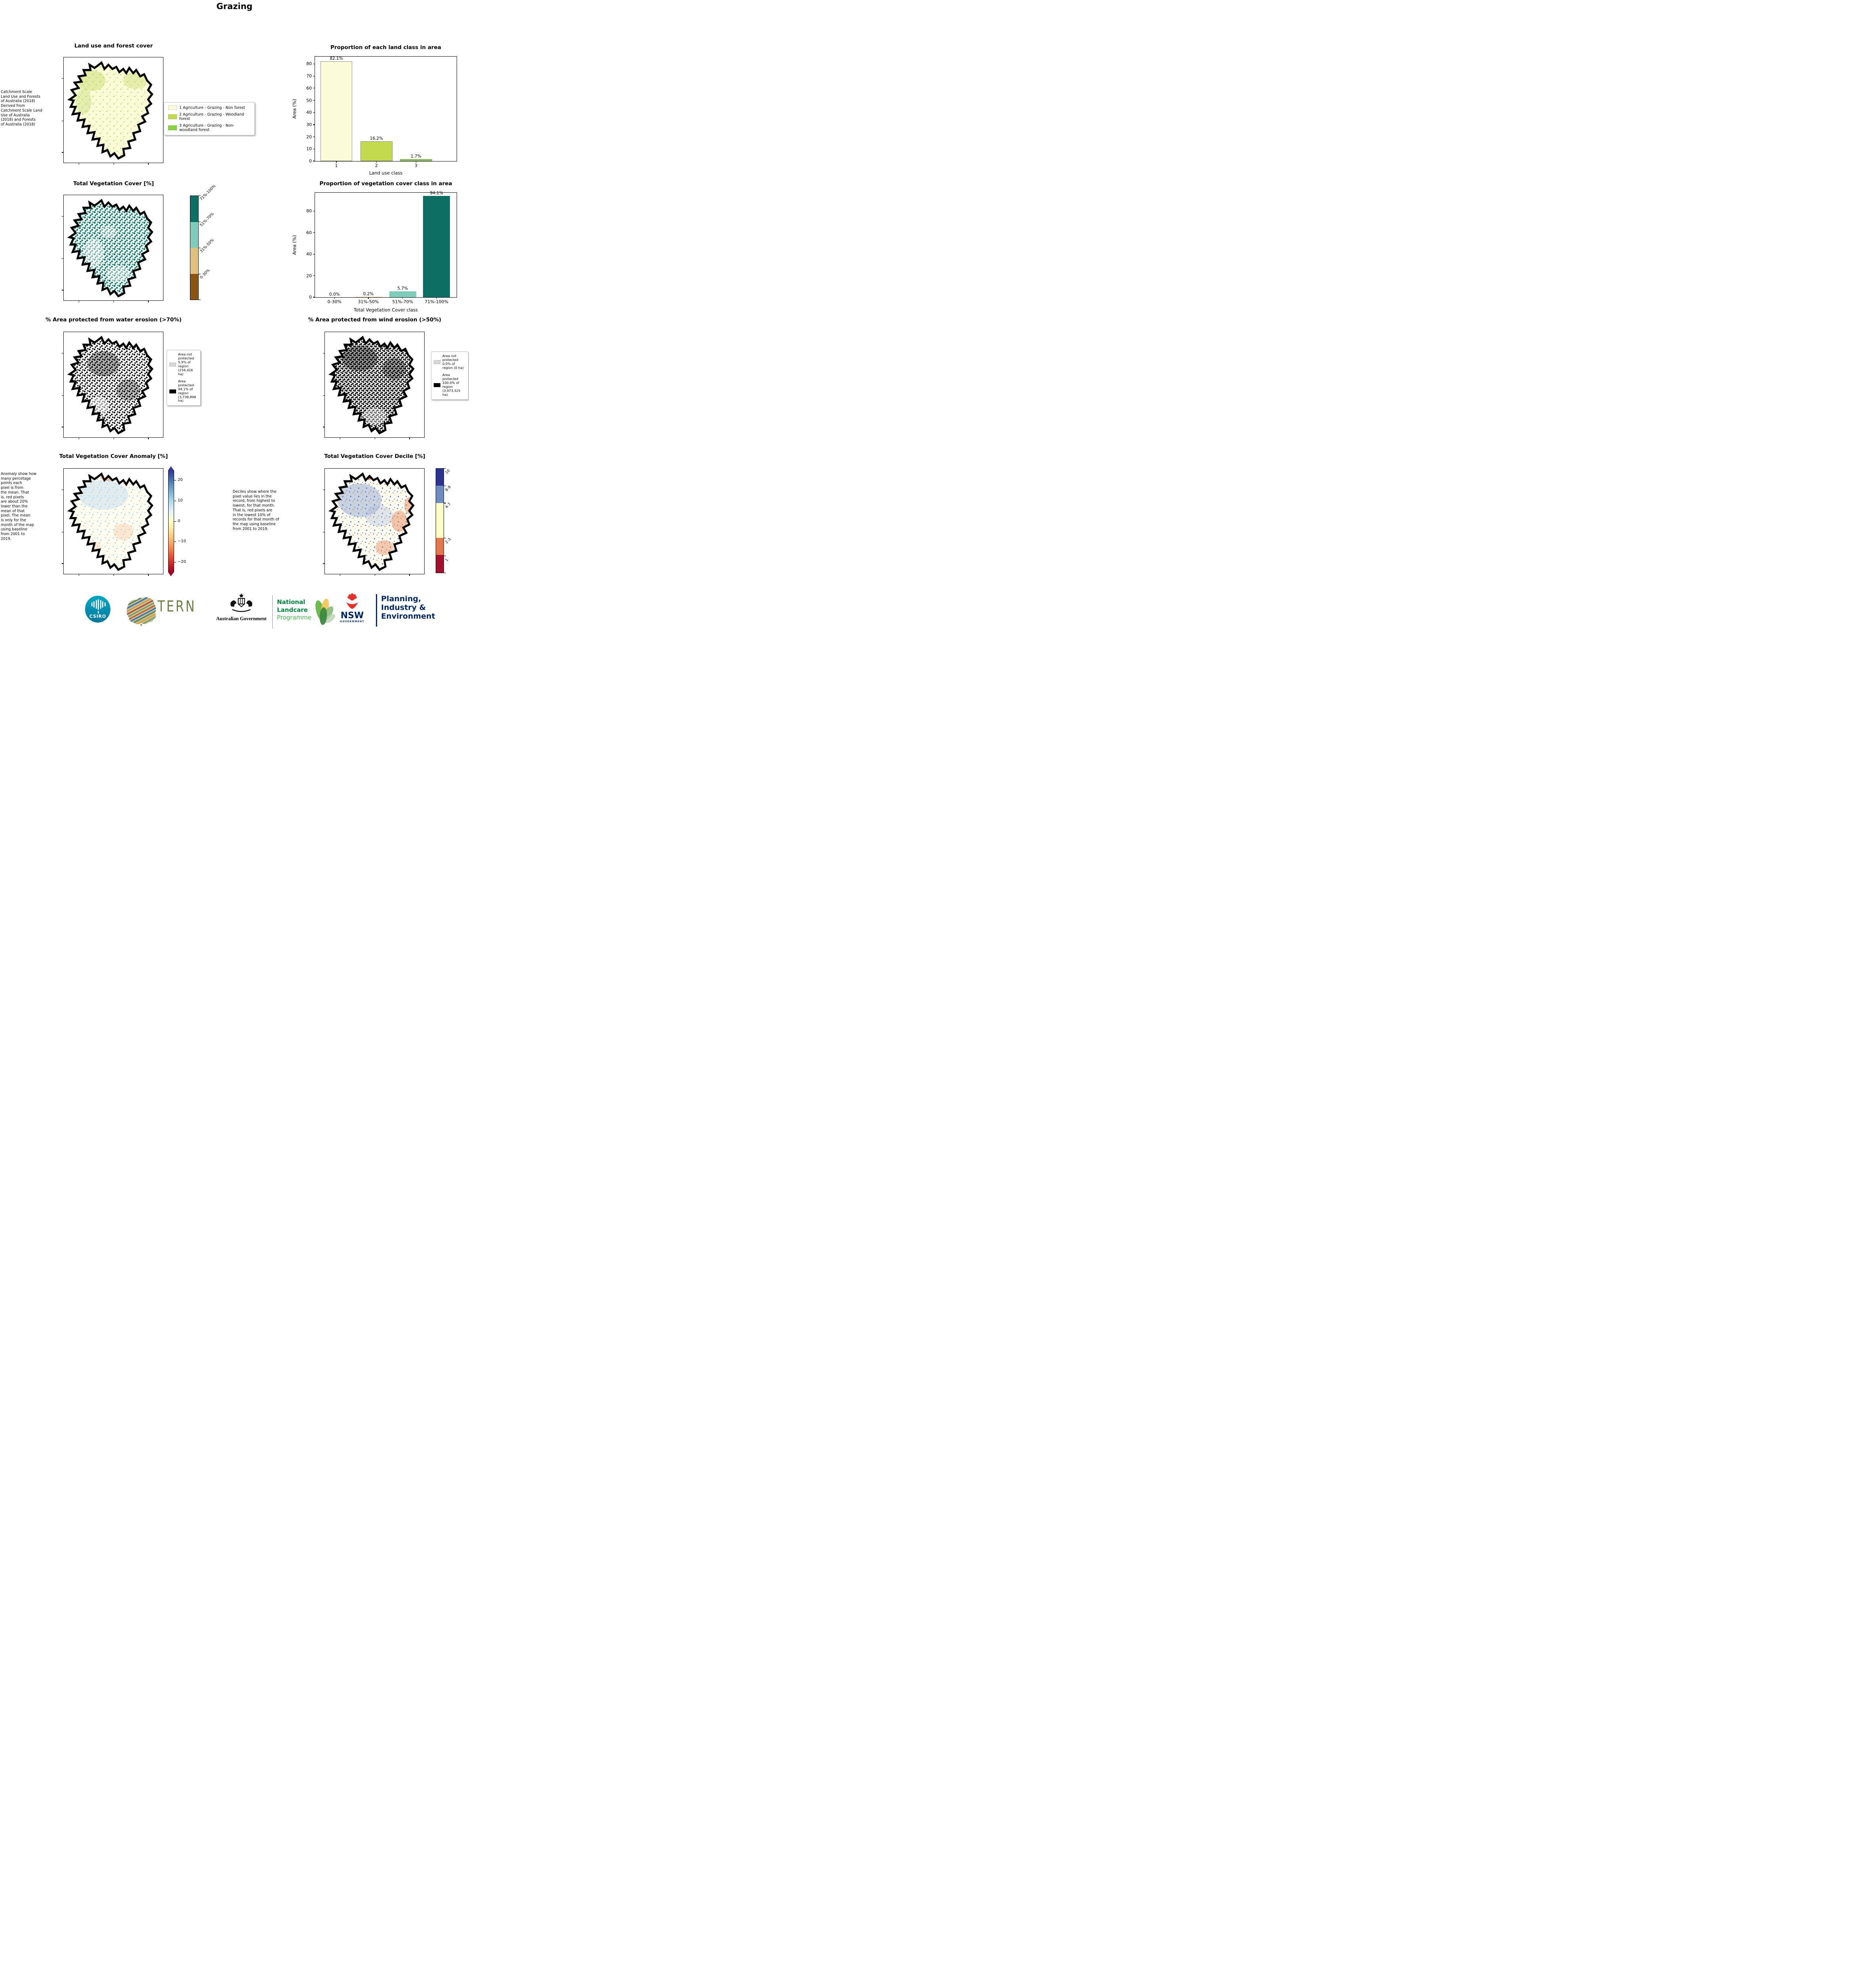 The width and height of the screenshot is (1876, 1979). Describe the element at coordinates (309, 100) in the screenshot. I see `y-tick-label: 50` at that location.